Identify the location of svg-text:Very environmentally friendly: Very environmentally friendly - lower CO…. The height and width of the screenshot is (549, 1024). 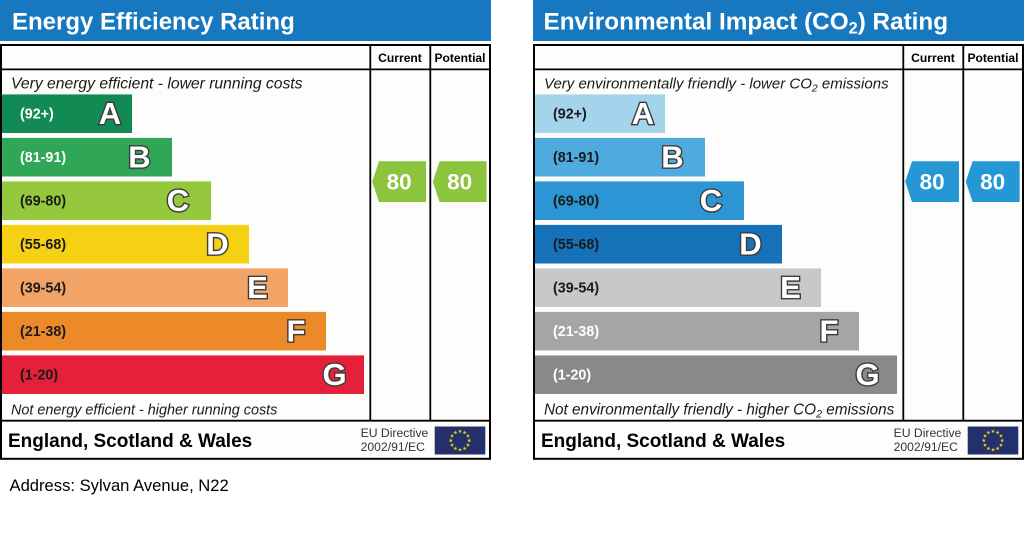
(716, 84).